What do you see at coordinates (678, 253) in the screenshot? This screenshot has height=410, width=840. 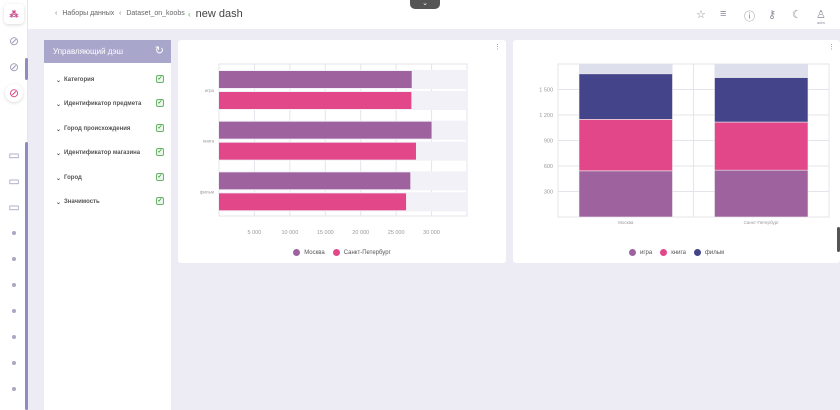 I see `legend-label: книга` at bounding box center [678, 253].